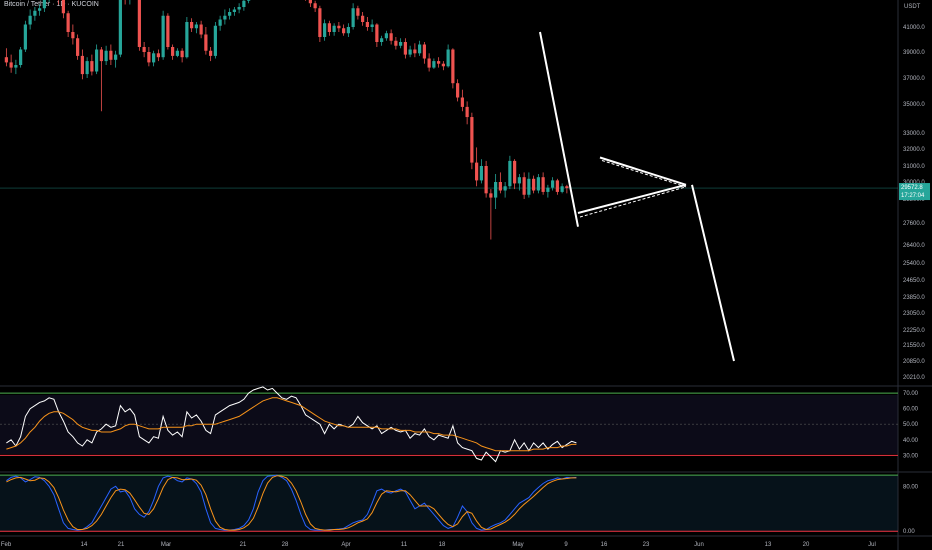 Image resolution: width=932 pixels, height=550 pixels. What do you see at coordinates (914, 183) in the screenshot?
I see `price-axis-label: 30000.0` at bounding box center [914, 183].